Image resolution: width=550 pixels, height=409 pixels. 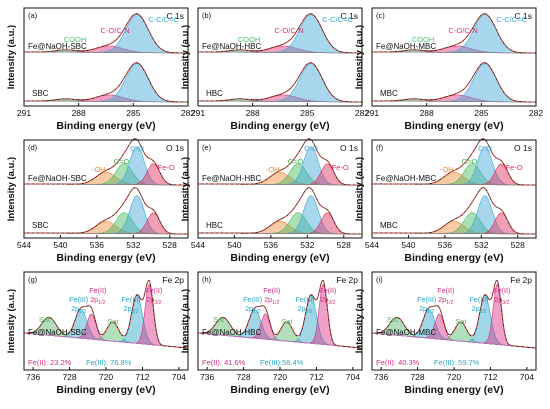 What do you see at coordinates (57, 332) in the screenshot?
I see `sample-label: Fe@NaOH-SBC` at bounding box center [57, 332].